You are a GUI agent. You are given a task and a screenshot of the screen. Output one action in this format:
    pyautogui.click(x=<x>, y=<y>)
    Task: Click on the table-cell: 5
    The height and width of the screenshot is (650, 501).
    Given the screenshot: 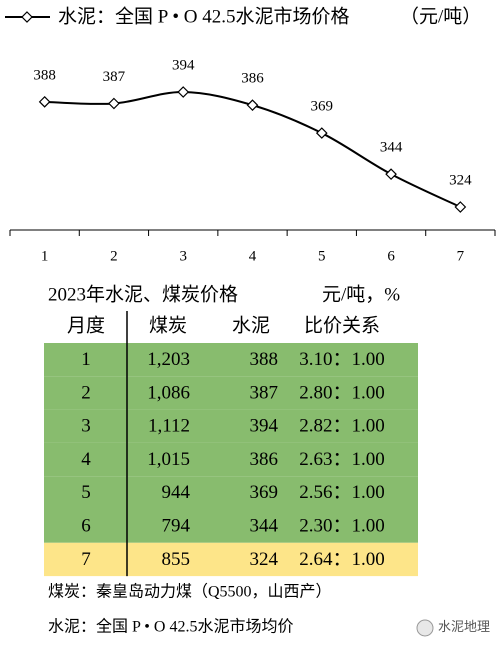 What is the action you would take?
    pyautogui.click(x=86, y=492)
    